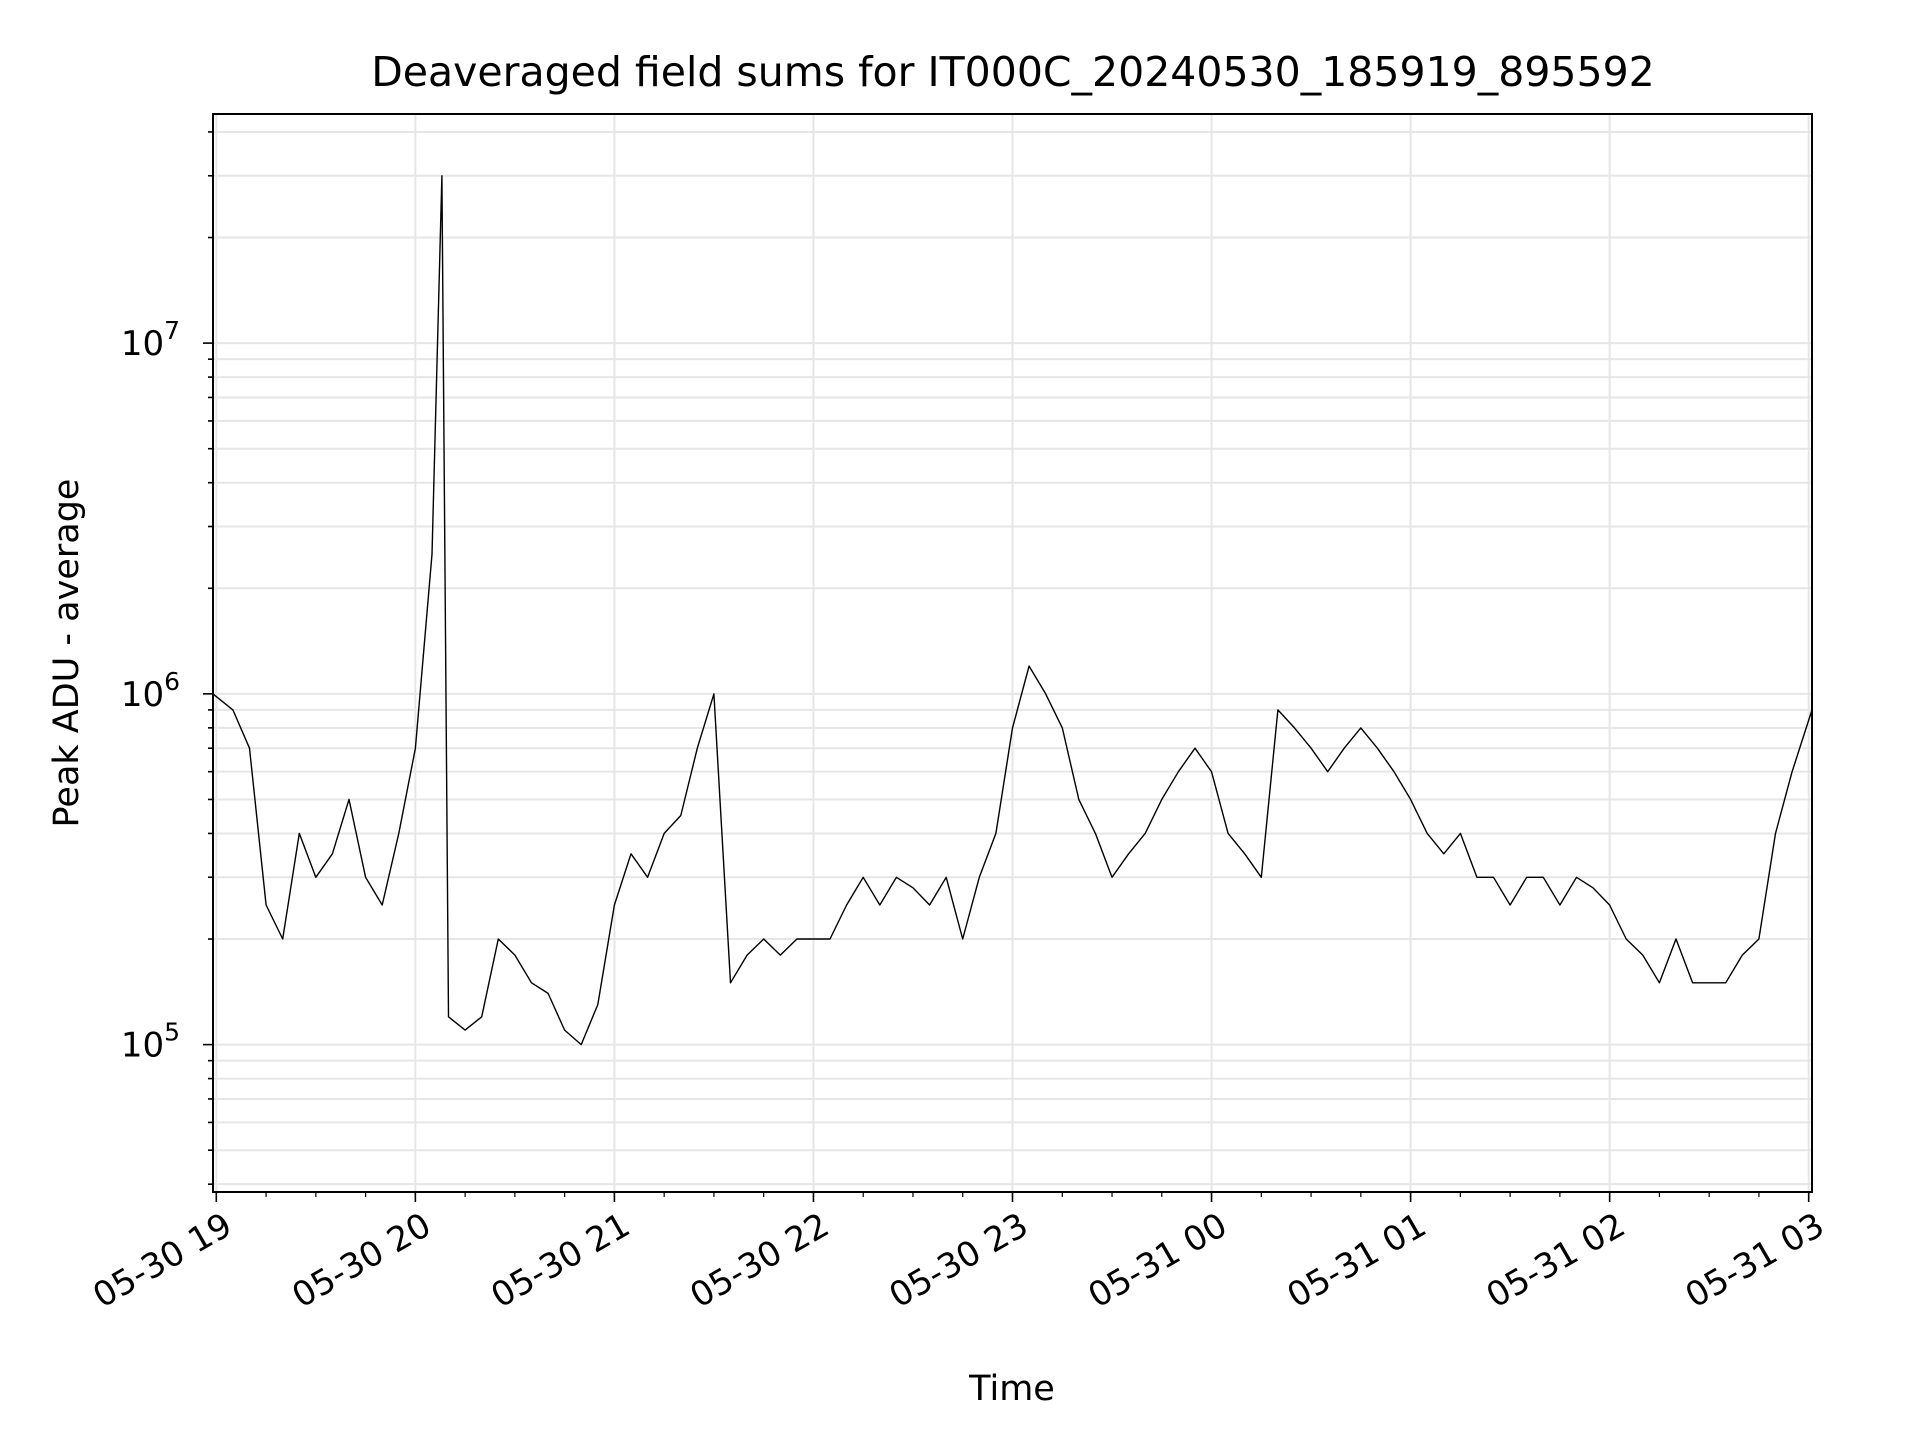  Describe the element at coordinates (150, 1042) in the screenshot. I see `y-tick-label: 10⁵` at that location.